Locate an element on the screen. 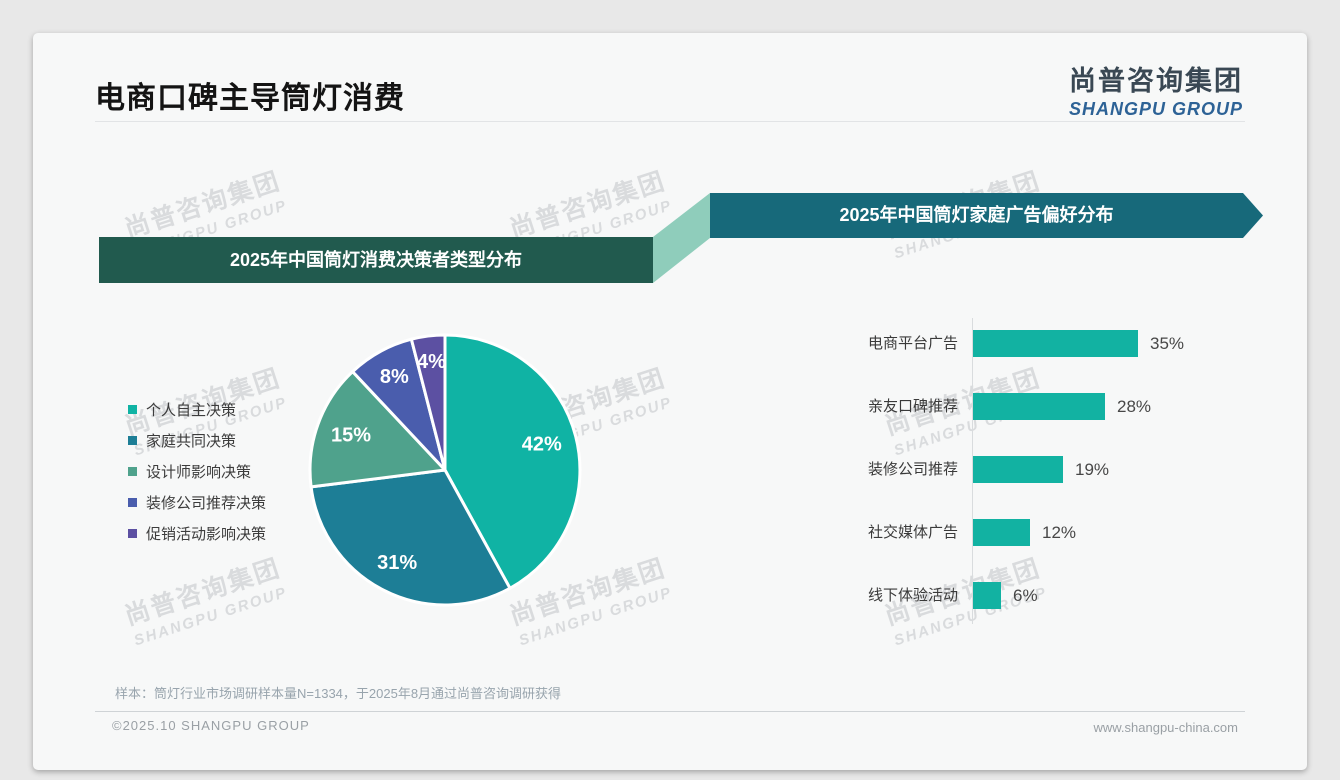 The image size is (1340, 780). bar-row: 电商平台广告 35% is located at coordinates (670, 343).